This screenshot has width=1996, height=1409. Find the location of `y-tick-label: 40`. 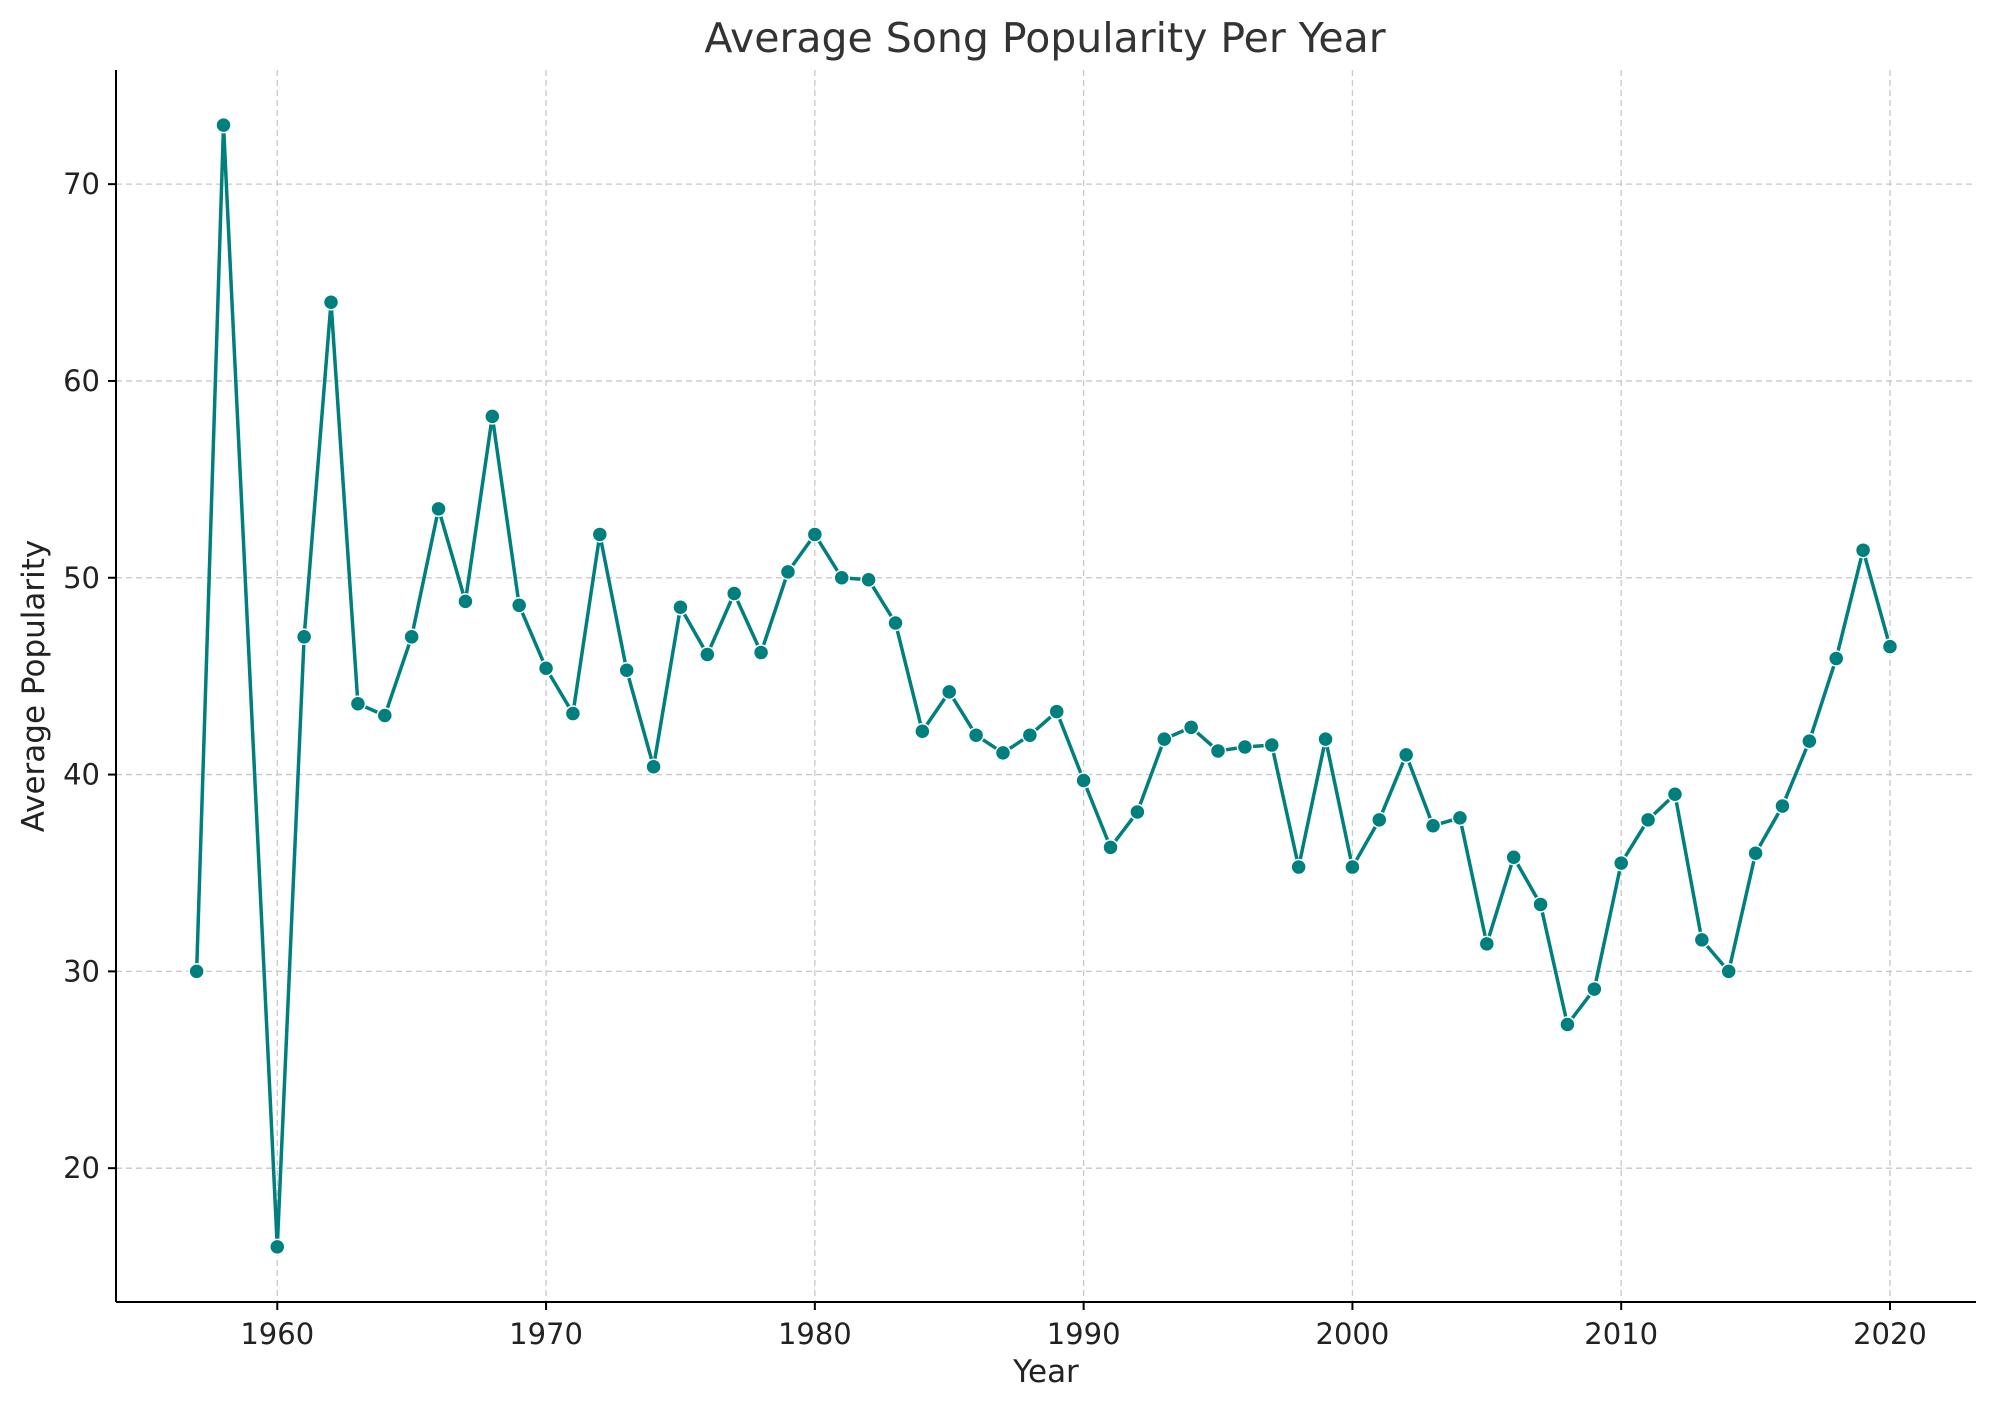

y-tick-label: 40 is located at coordinates (81, 775).